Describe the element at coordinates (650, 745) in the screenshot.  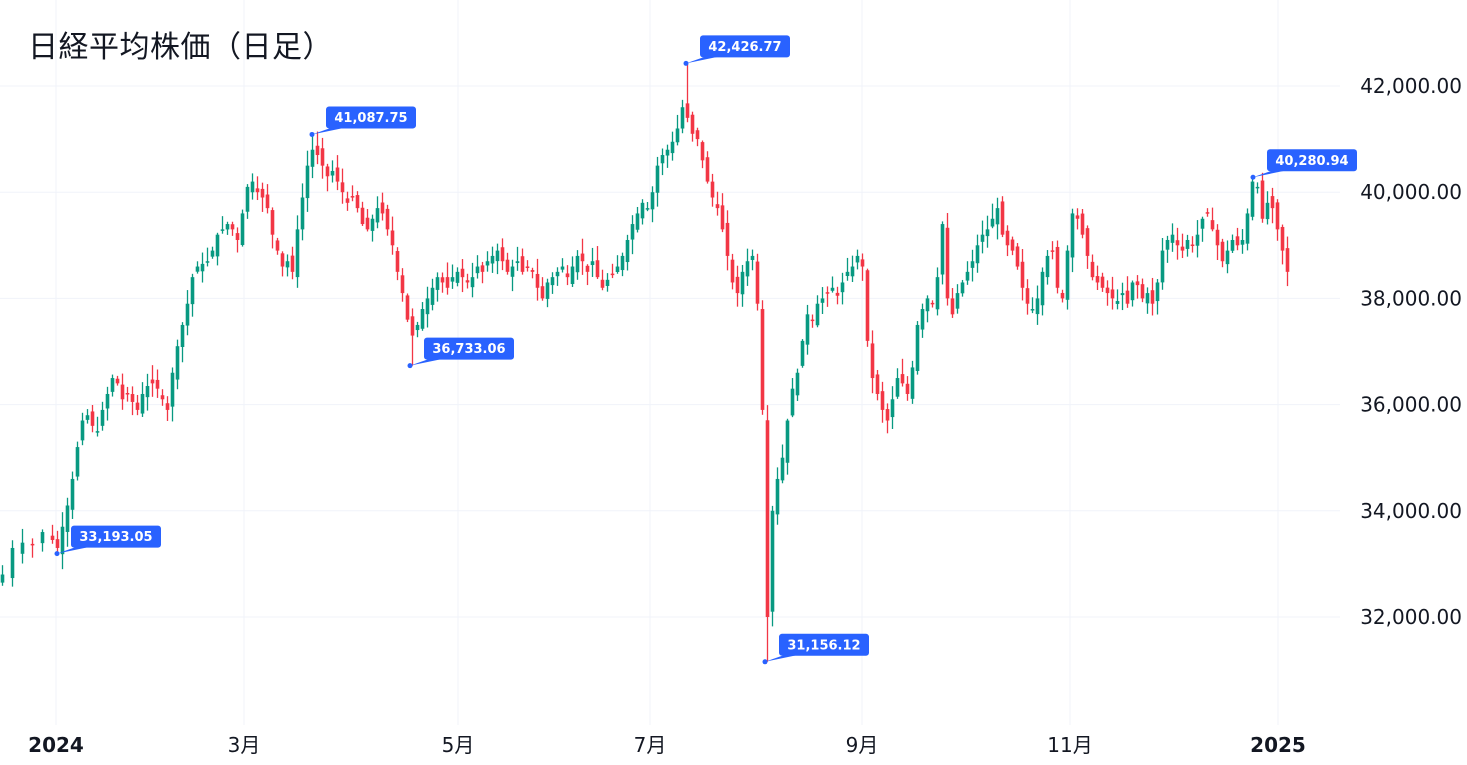
I see `x-tick-label: 7月` at that location.